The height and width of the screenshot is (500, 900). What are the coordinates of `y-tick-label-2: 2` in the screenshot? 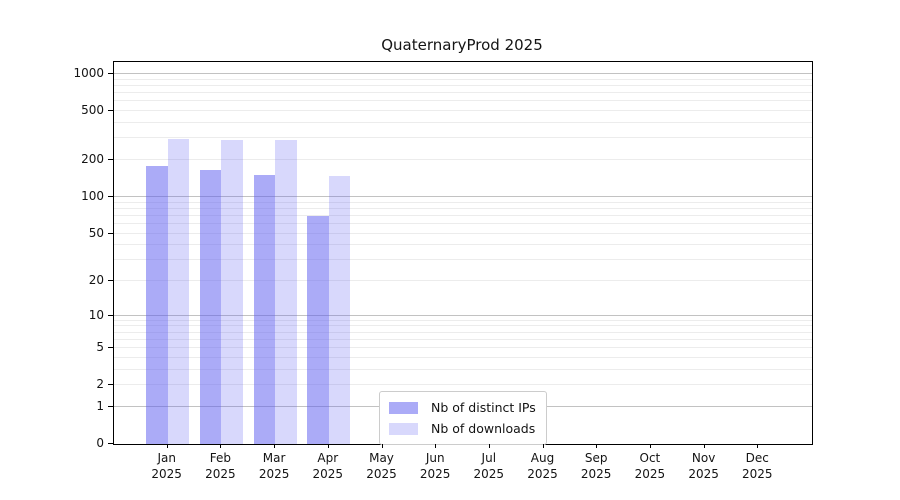 It's located at (100, 384).